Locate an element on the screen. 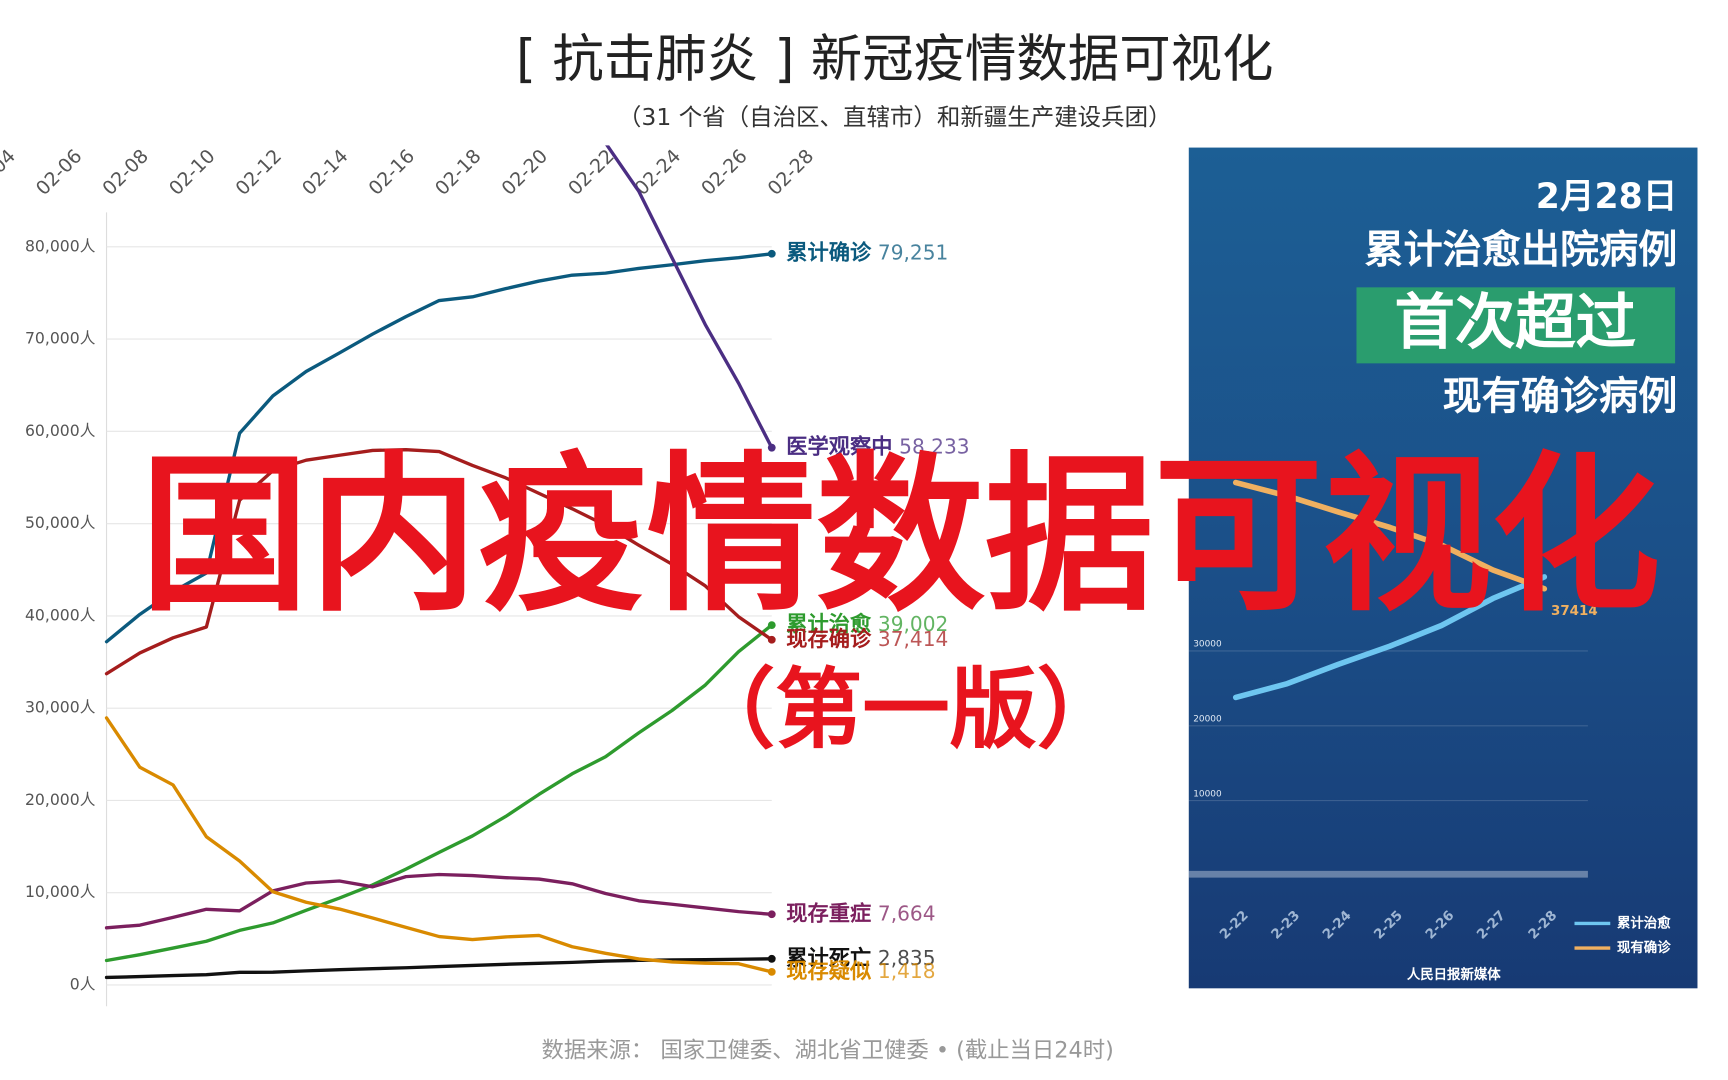 The width and height of the screenshot is (1728, 1080). end-label: 累计死亡 2,835 is located at coordinates (860, 958).